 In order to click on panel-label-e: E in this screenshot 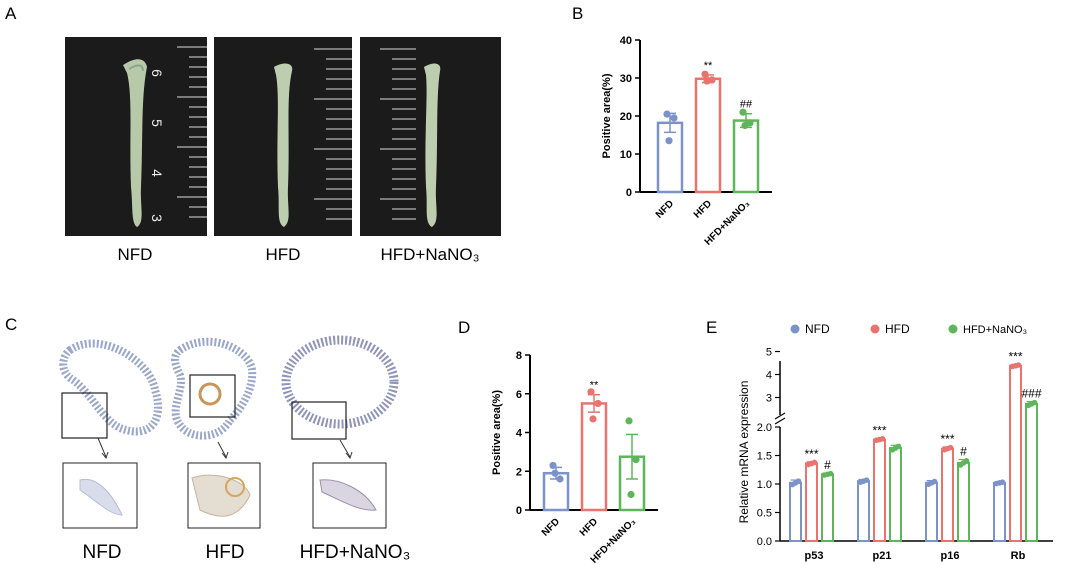, I will do `click(712, 327)`.